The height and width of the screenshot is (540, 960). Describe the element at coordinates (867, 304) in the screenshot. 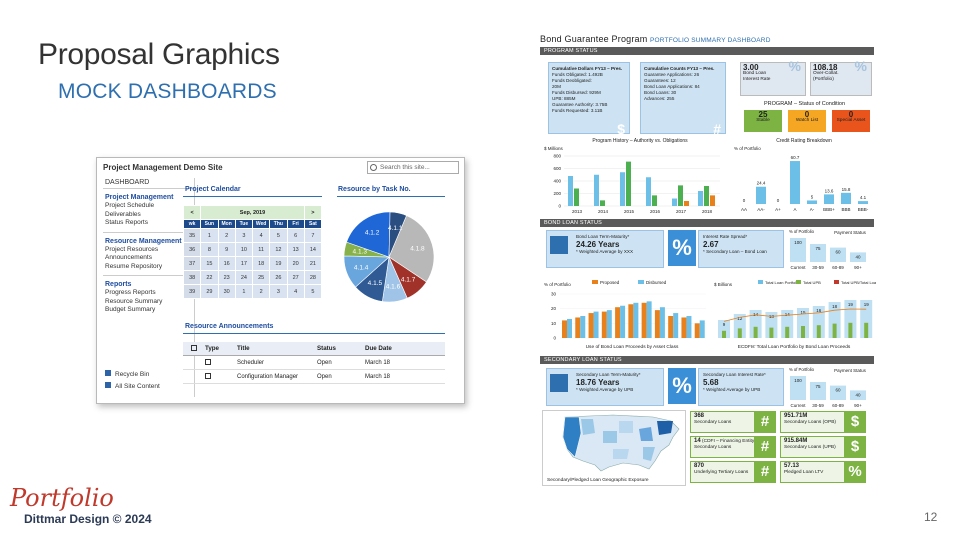

I see `data-label: 19` at that location.